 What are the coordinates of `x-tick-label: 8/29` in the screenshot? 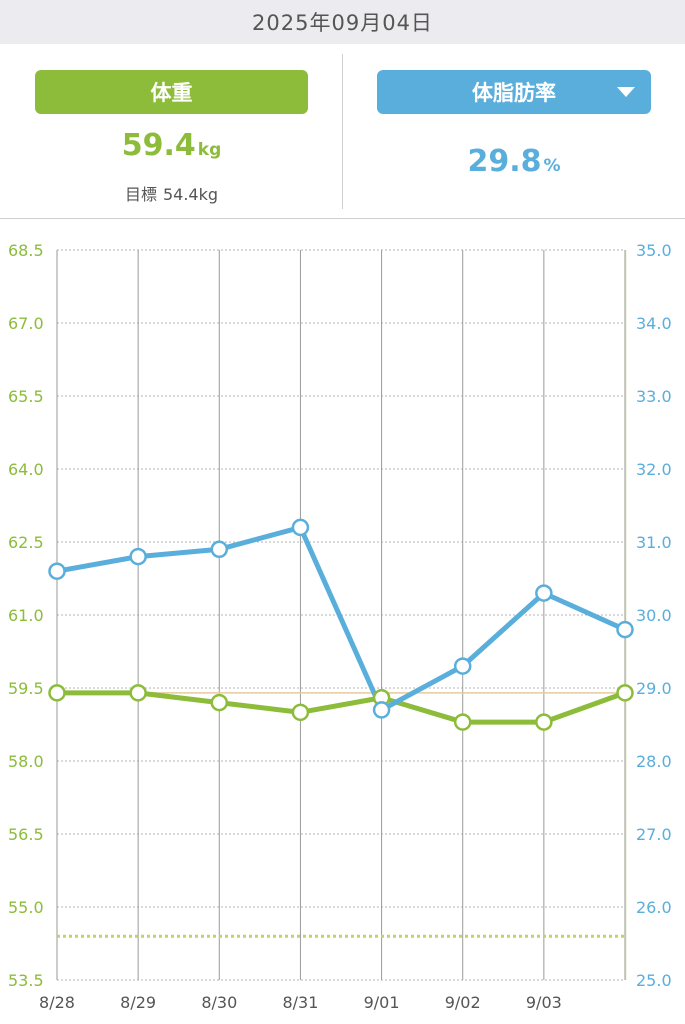 It's located at (138, 1002).